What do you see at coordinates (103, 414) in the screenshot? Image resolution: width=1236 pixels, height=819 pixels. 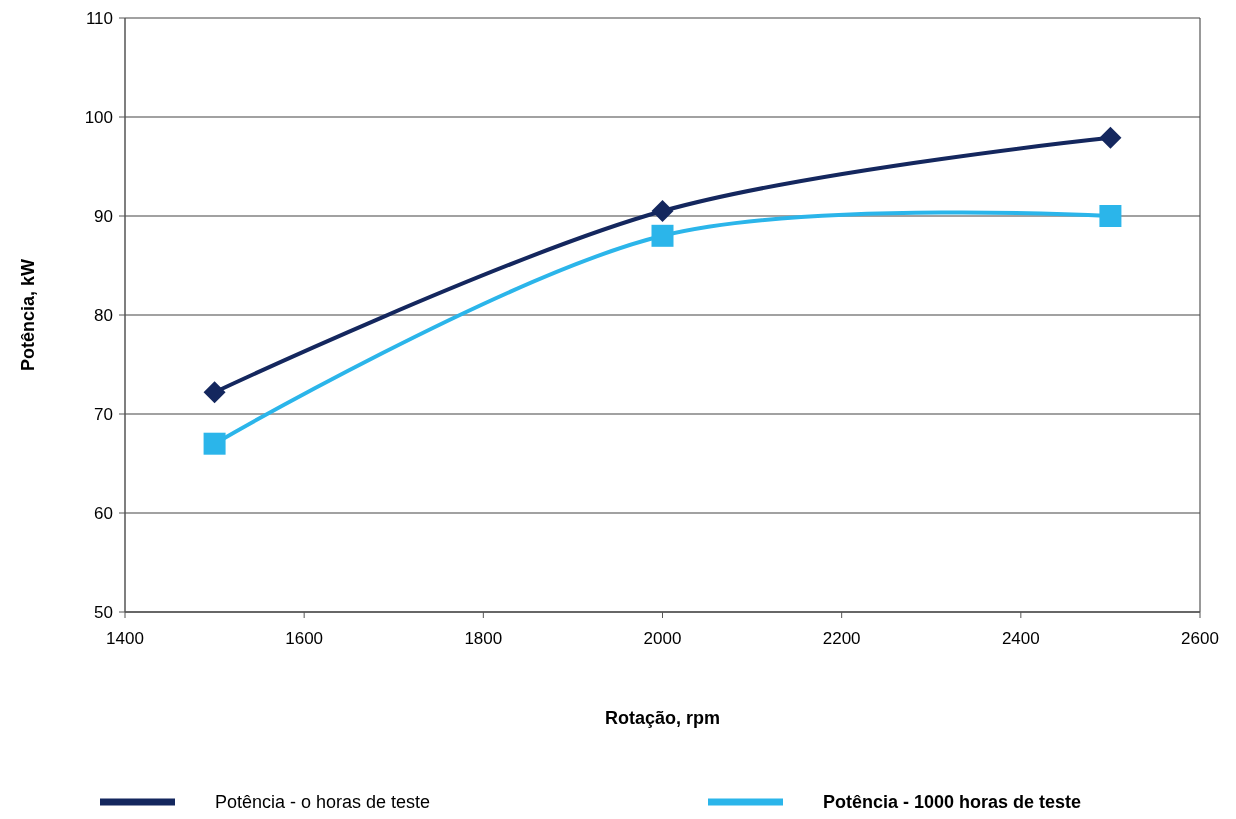 I see `y-tick-label: 70` at bounding box center [103, 414].